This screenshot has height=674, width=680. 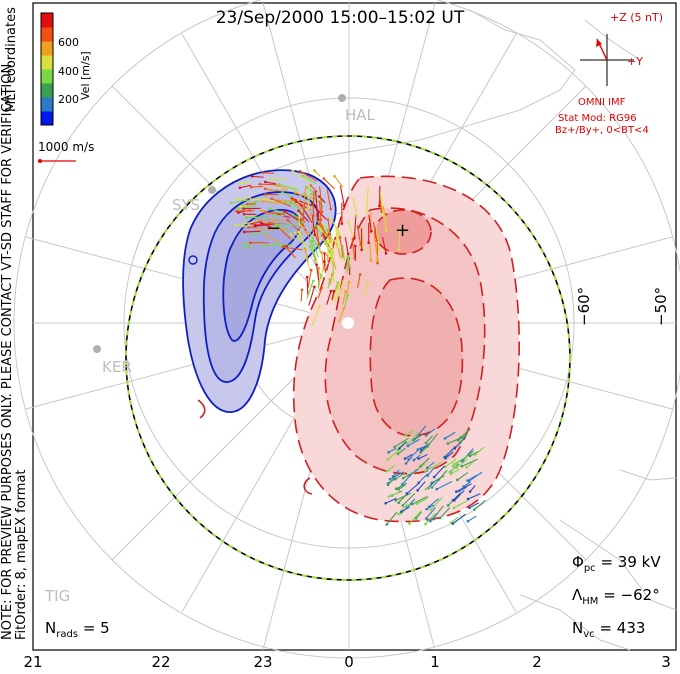 I want to click on station-tig: TIG, so click(x=58, y=596).